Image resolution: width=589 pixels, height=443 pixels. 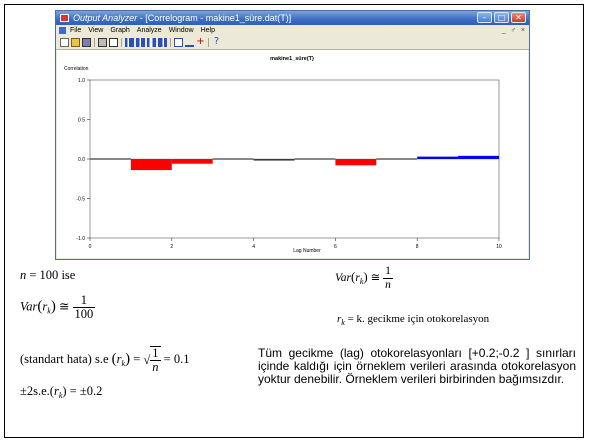 I want to click on menu-graph: Graph, so click(x=120, y=30).